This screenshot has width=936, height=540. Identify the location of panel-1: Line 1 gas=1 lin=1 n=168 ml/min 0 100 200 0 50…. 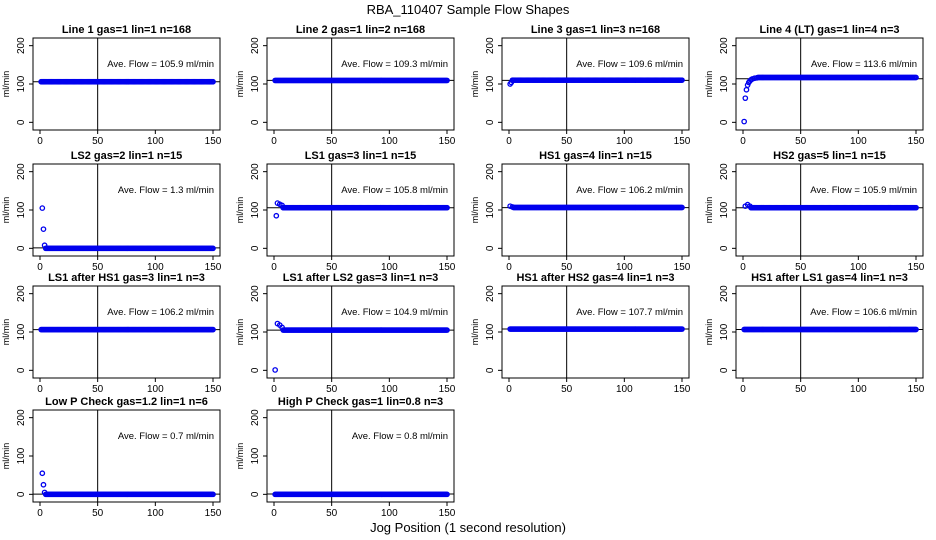
(111, 85).